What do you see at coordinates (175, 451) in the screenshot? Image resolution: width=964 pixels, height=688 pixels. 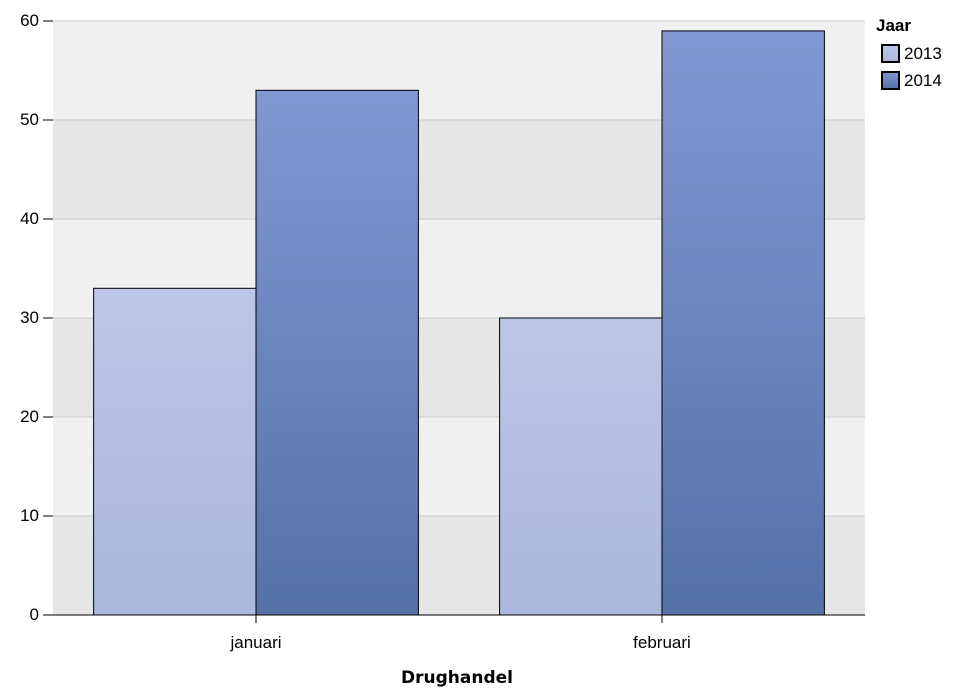 I see `bar-2013-januari` at bounding box center [175, 451].